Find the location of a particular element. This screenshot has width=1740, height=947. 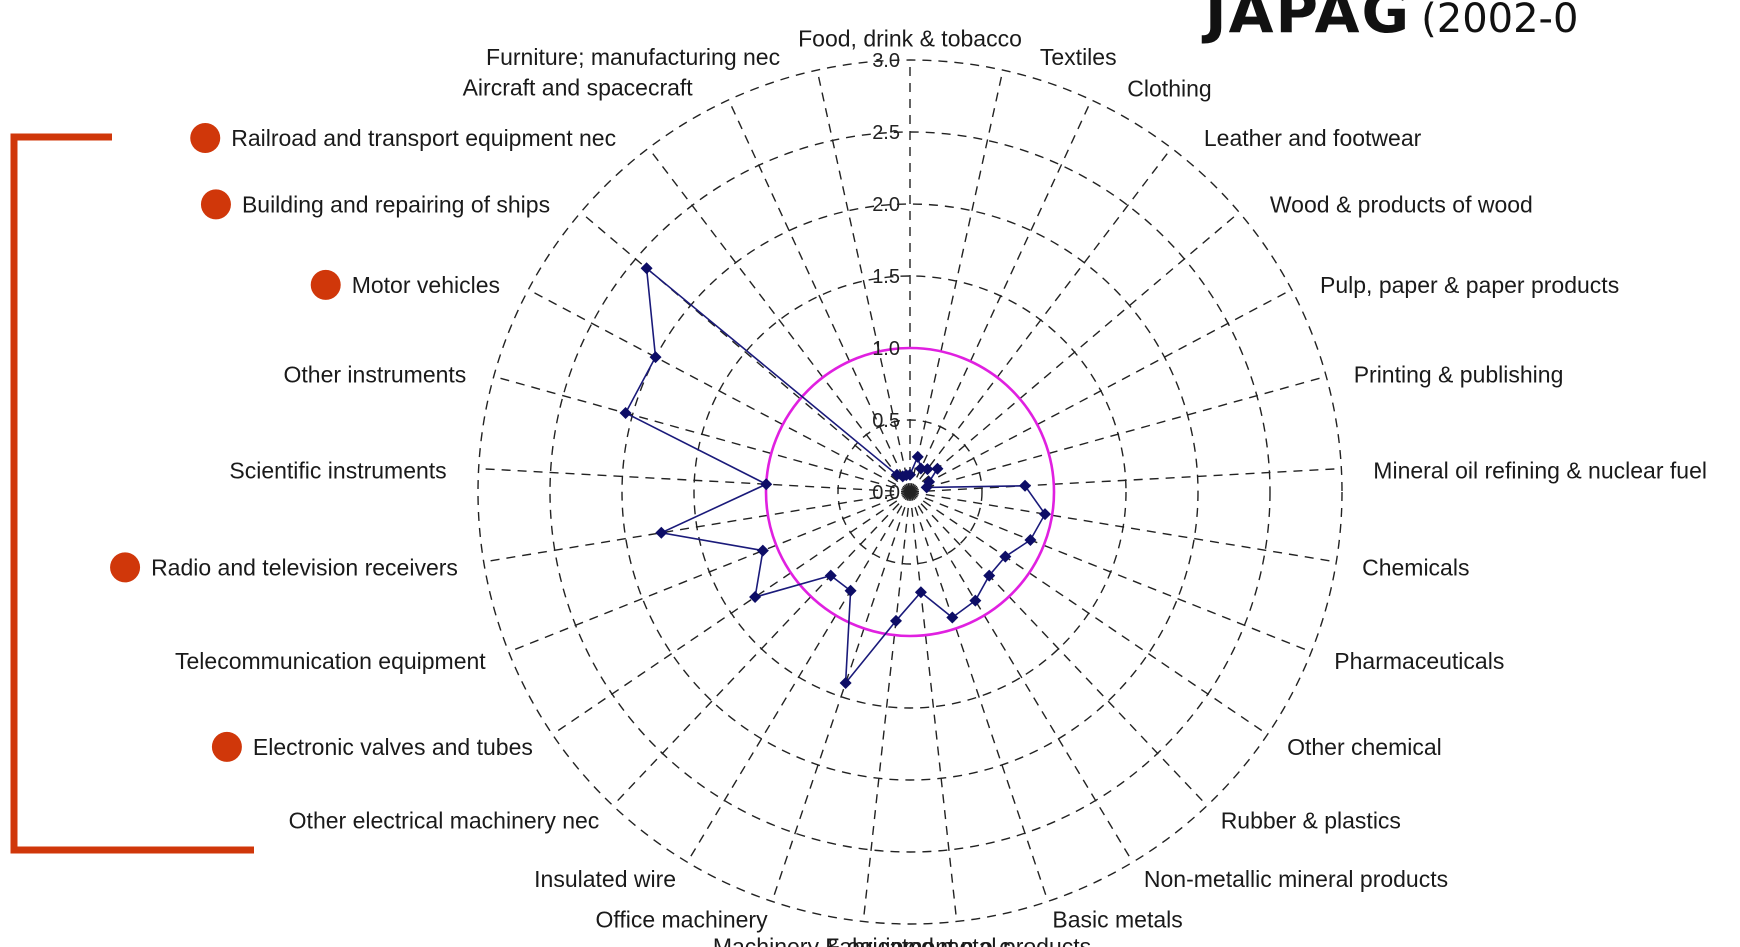

category-label-other-chemical: Other chemical is located at coordinates (1364, 747).